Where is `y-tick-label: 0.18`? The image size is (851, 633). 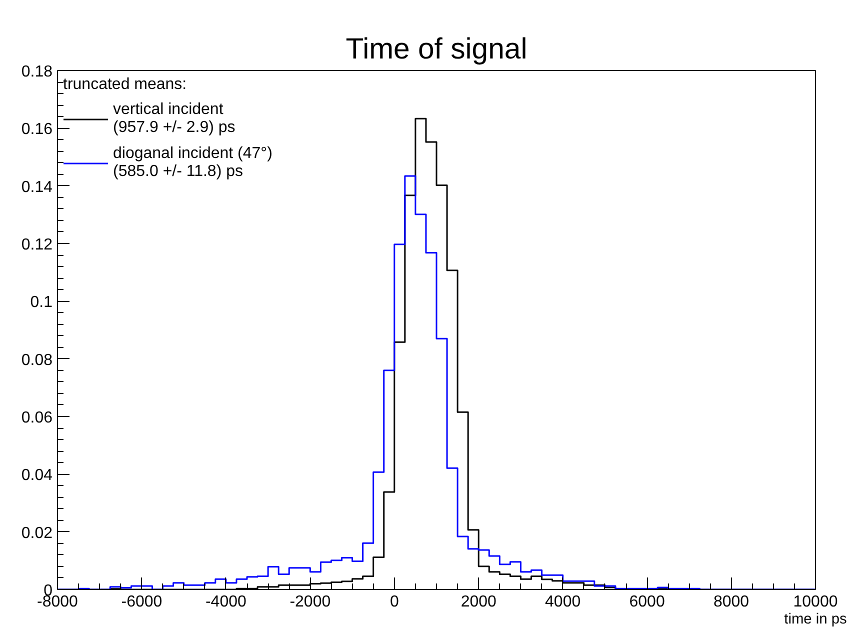 y-tick-label: 0.18 is located at coordinates (37, 72).